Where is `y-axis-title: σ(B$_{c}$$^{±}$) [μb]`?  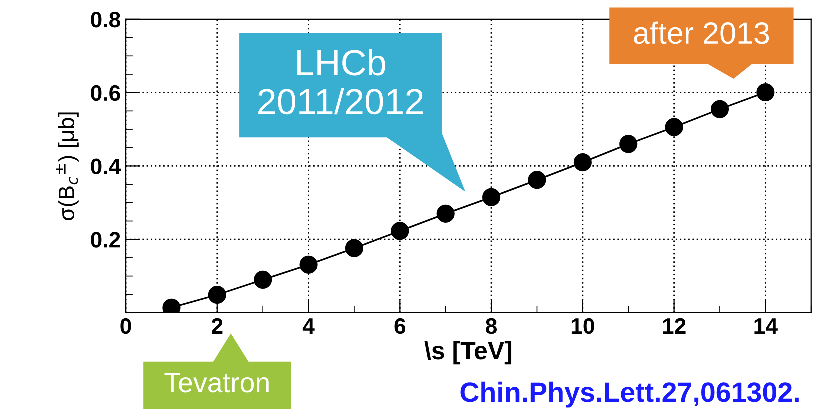
y-axis-title: σ(B$_{c}$$^{±}$) [μb] is located at coordinates (67, 166).